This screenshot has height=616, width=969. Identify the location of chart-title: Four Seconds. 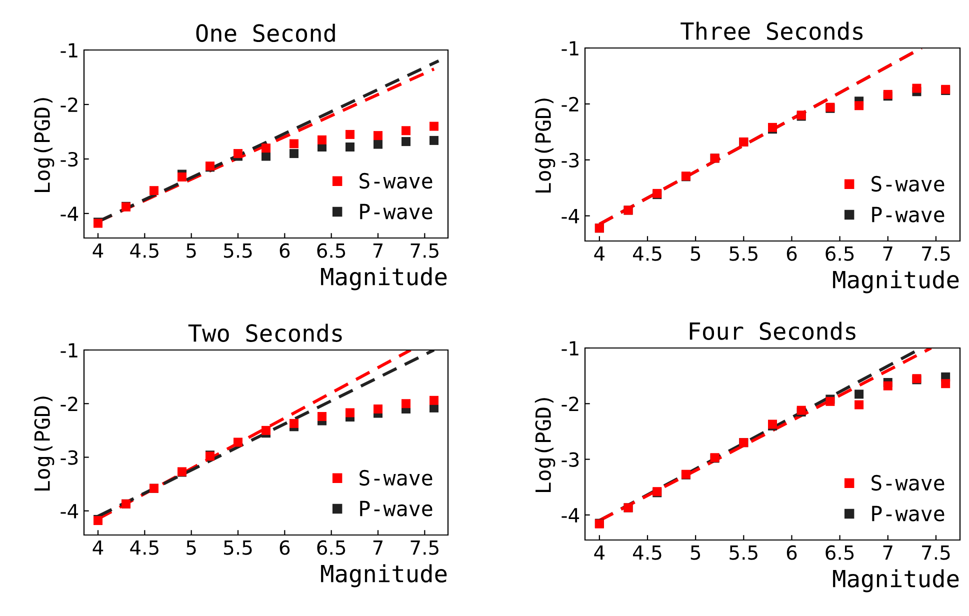
(773, 331).